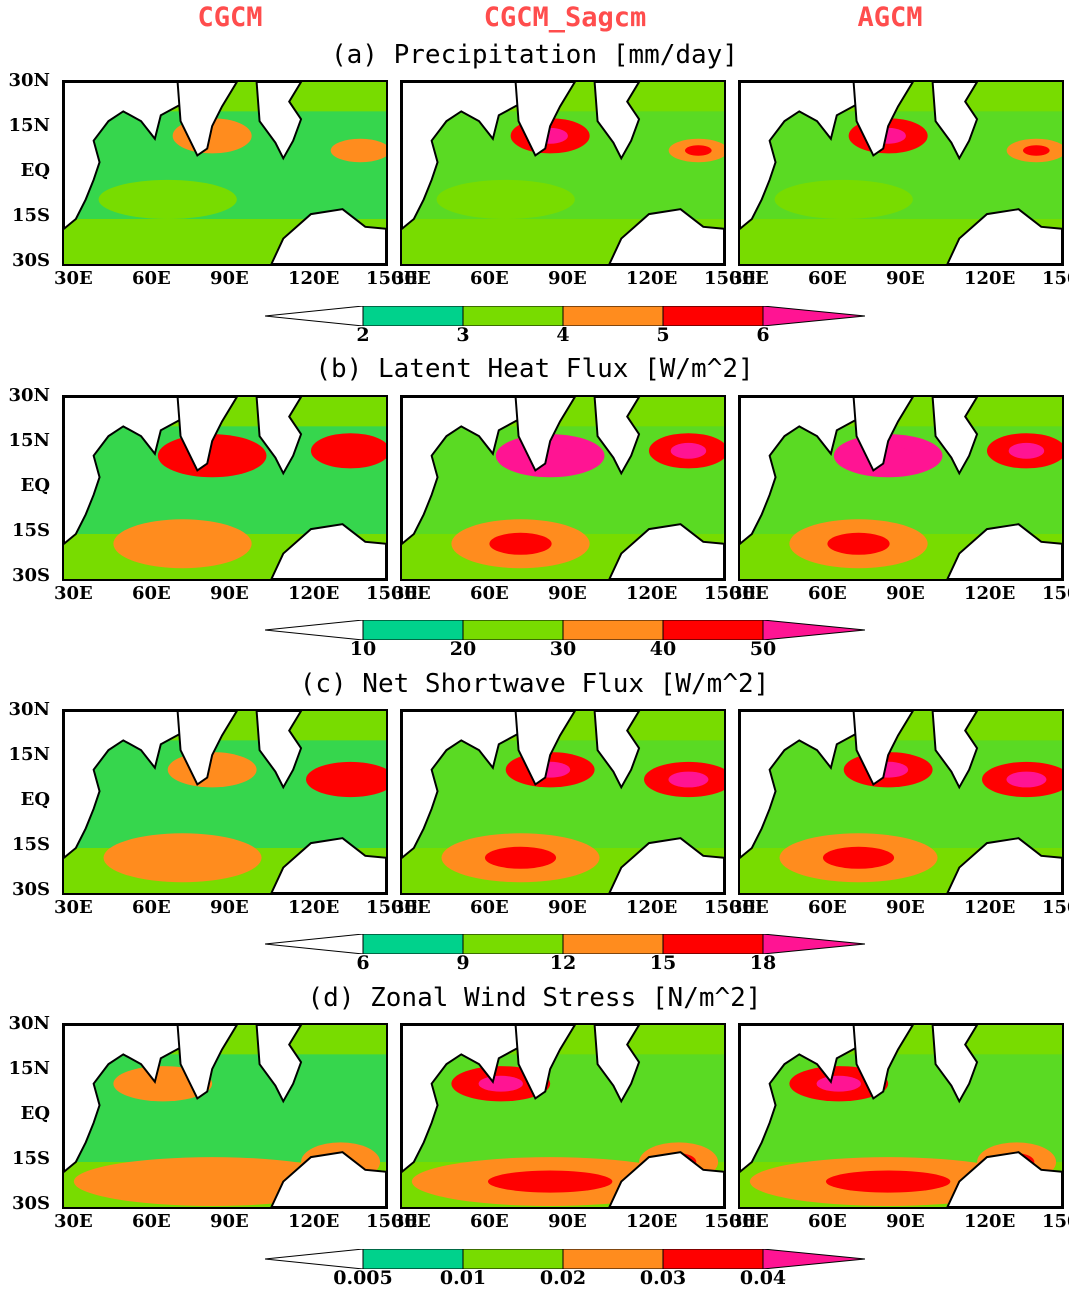  Describe the element at coordinates (763, 1278) in the screenshot. I see `colorbar-level-label: 0.04` at that location.